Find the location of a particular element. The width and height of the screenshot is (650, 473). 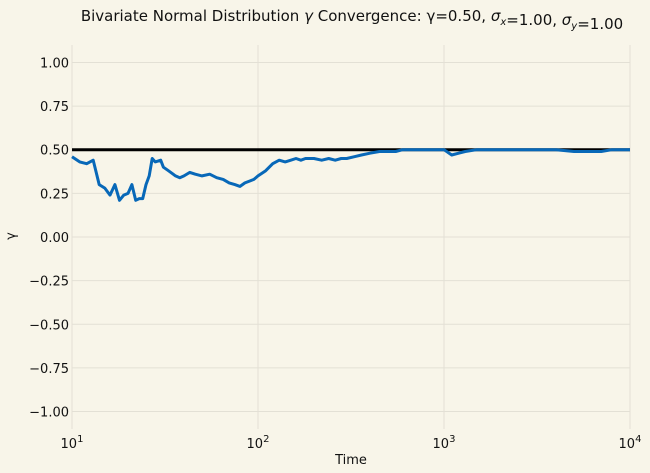

y-tick-label: −0.50 is located at coordinates (49, 325).